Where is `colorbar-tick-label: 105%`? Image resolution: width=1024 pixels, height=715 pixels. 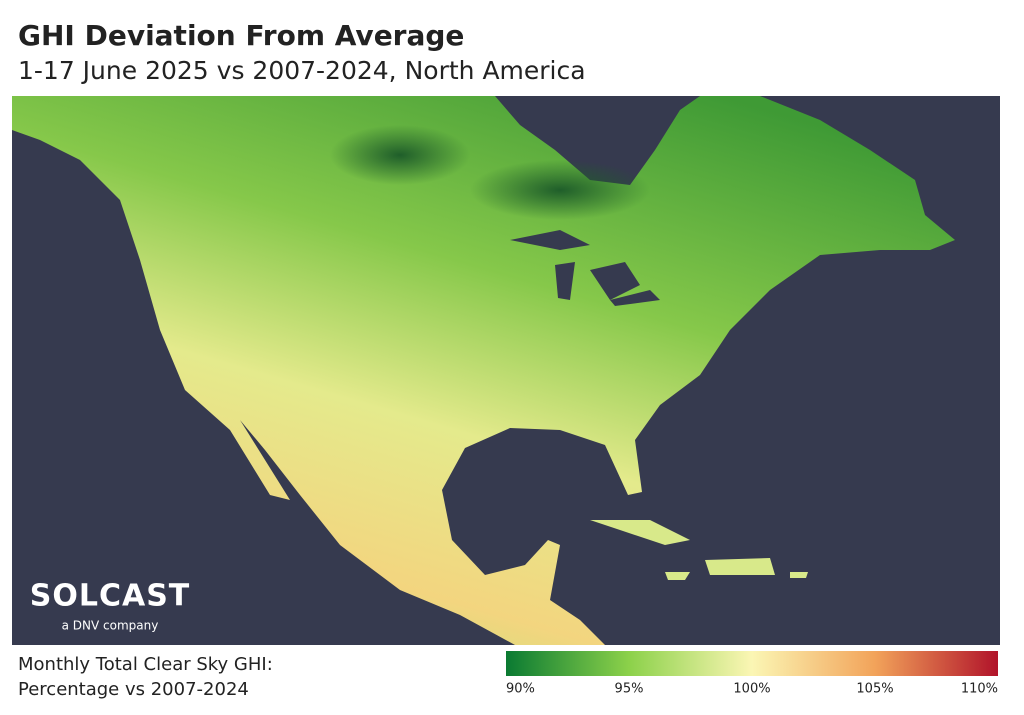 colorbar-tick-label: 105% is located at coordinates (874, 689).